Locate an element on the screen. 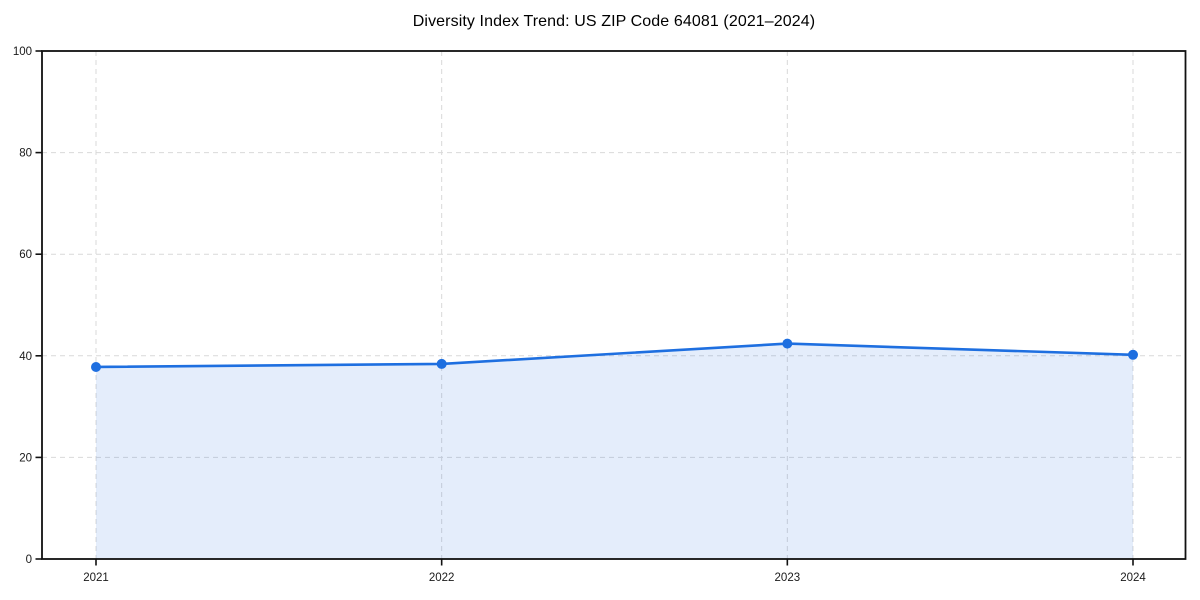 This screenshot has height=600, width=1200. x-tick-label-2021: 2021 is located at coordinates (96, 578).